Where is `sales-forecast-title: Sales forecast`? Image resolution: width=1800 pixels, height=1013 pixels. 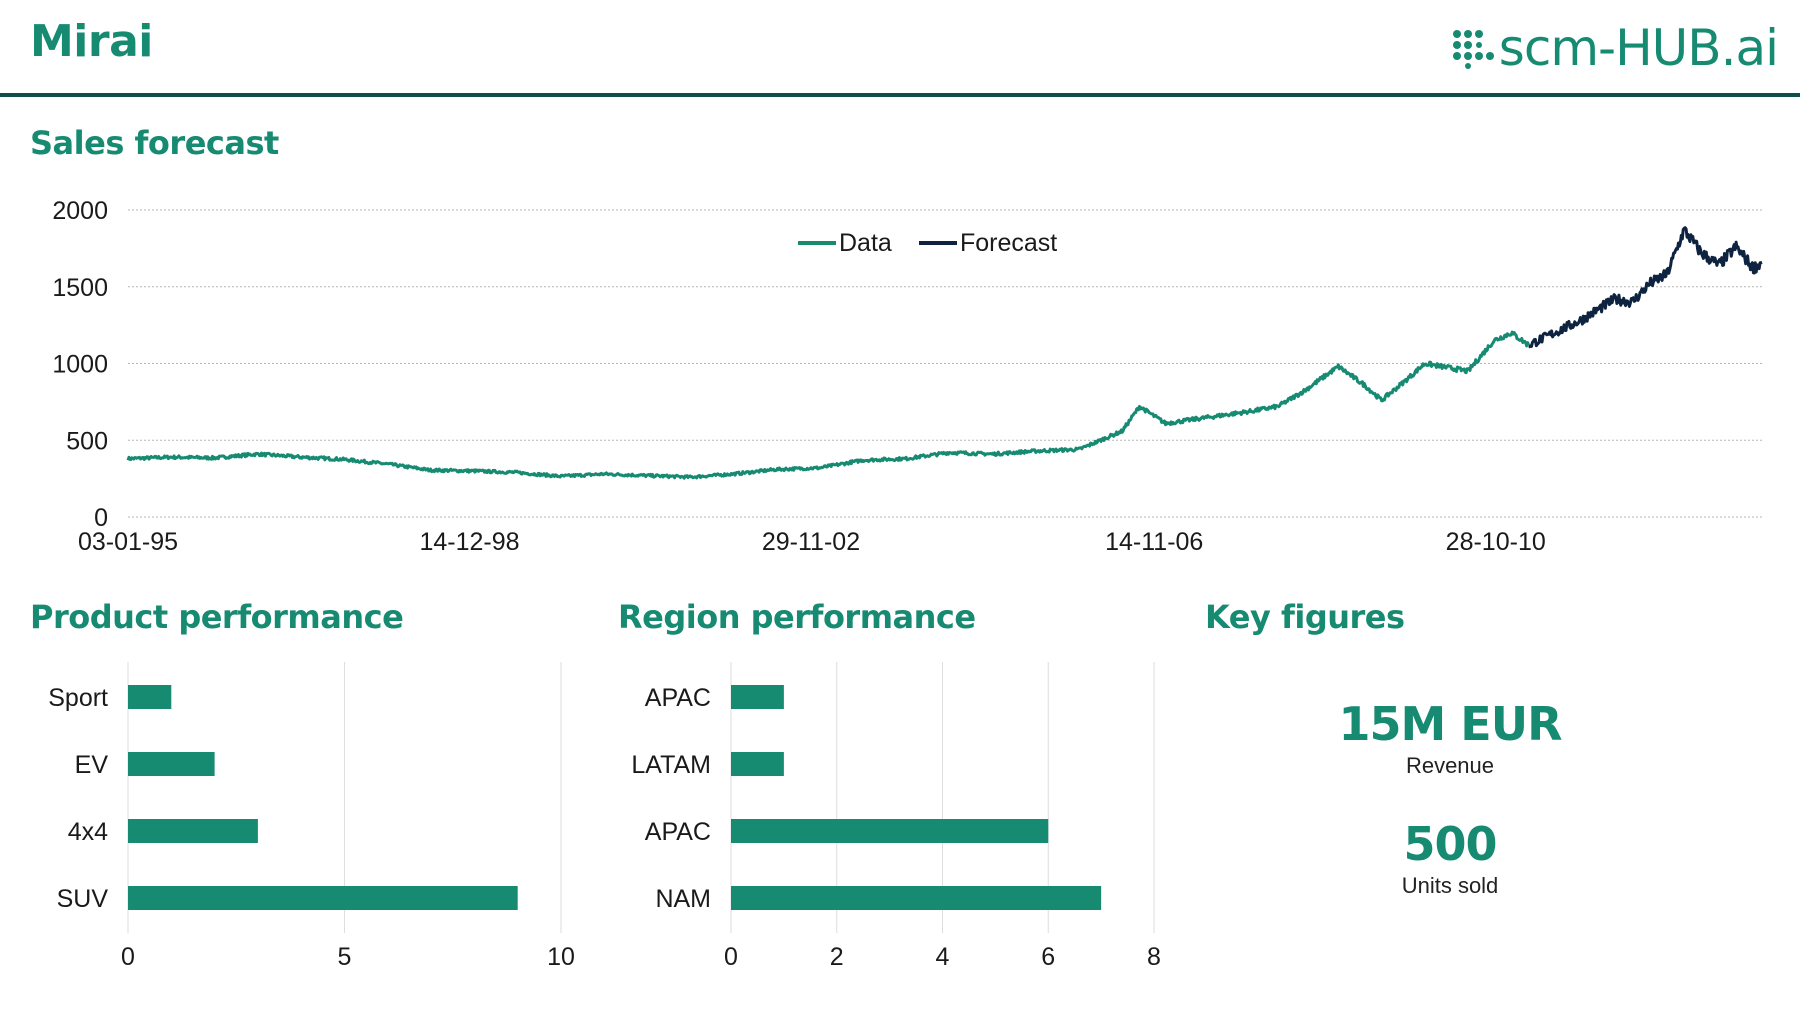
sales-forecast-title: Sales forecast is located at coordinates (154, 143).